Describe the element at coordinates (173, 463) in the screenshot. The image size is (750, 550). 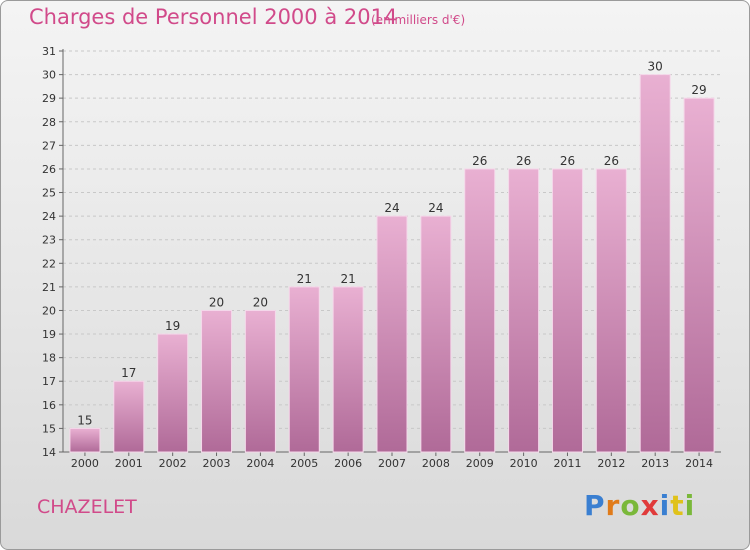
I see `x-tick-label: 2002` at that location.